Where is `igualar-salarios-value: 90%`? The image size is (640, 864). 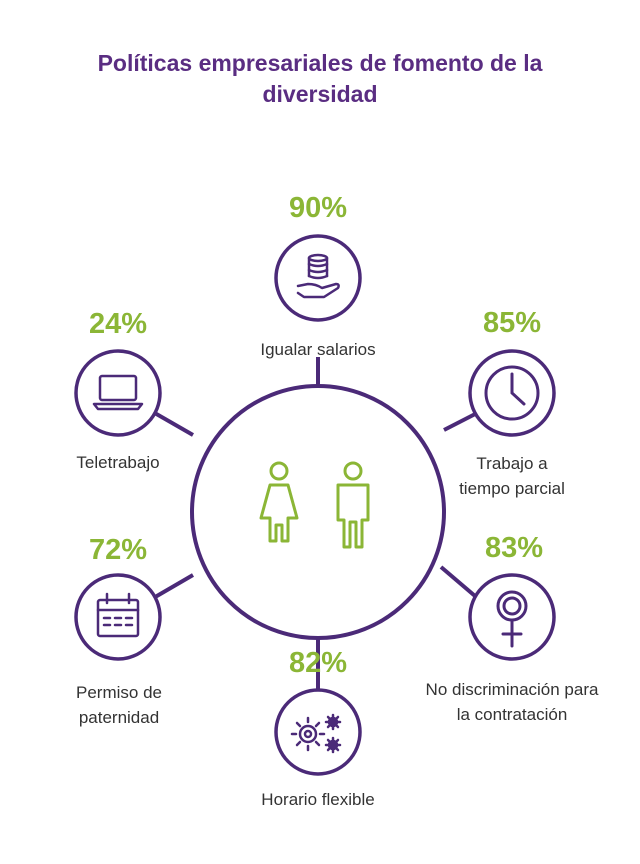 igualar-salarios-value: 90% is located at coordinates (318, 208).